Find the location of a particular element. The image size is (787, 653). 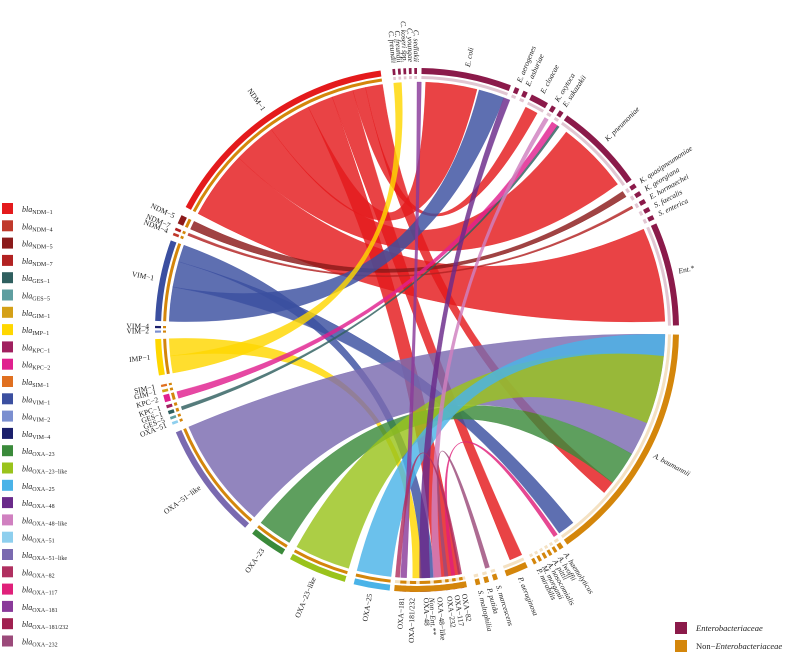

gene-arc-inner-oxa-51-like is located at coordinates (218, 475).